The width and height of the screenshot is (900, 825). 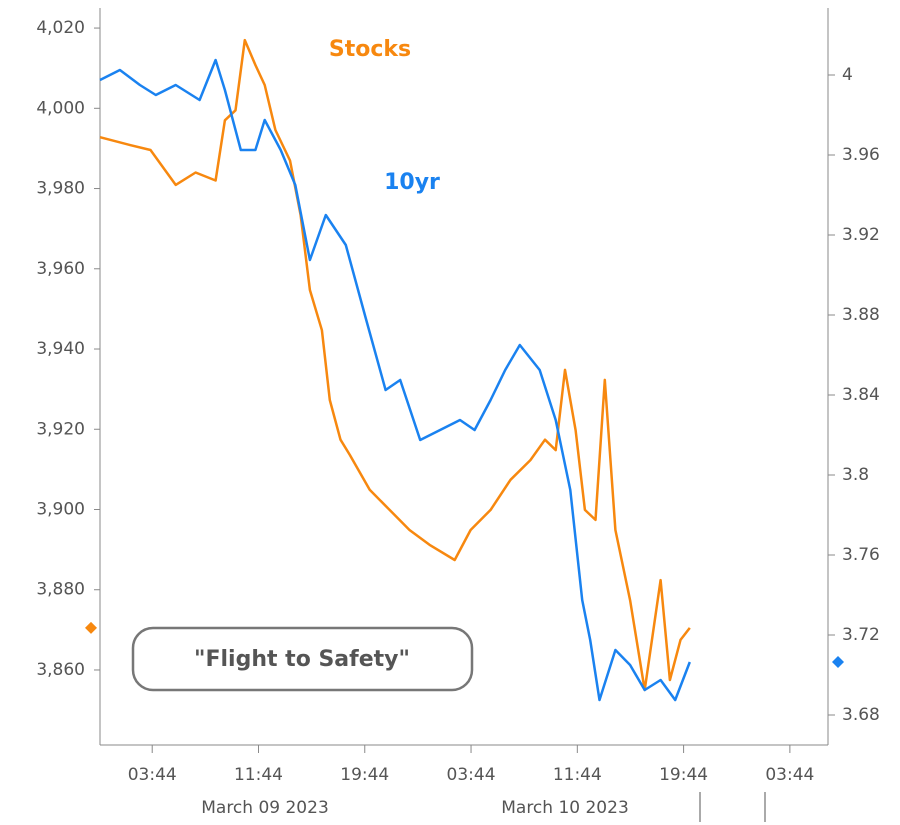 What do you see at coordinates (60, 108) in the screenshot?
I see `y-tick-label: 4,000` at bounding box center [60, 108].